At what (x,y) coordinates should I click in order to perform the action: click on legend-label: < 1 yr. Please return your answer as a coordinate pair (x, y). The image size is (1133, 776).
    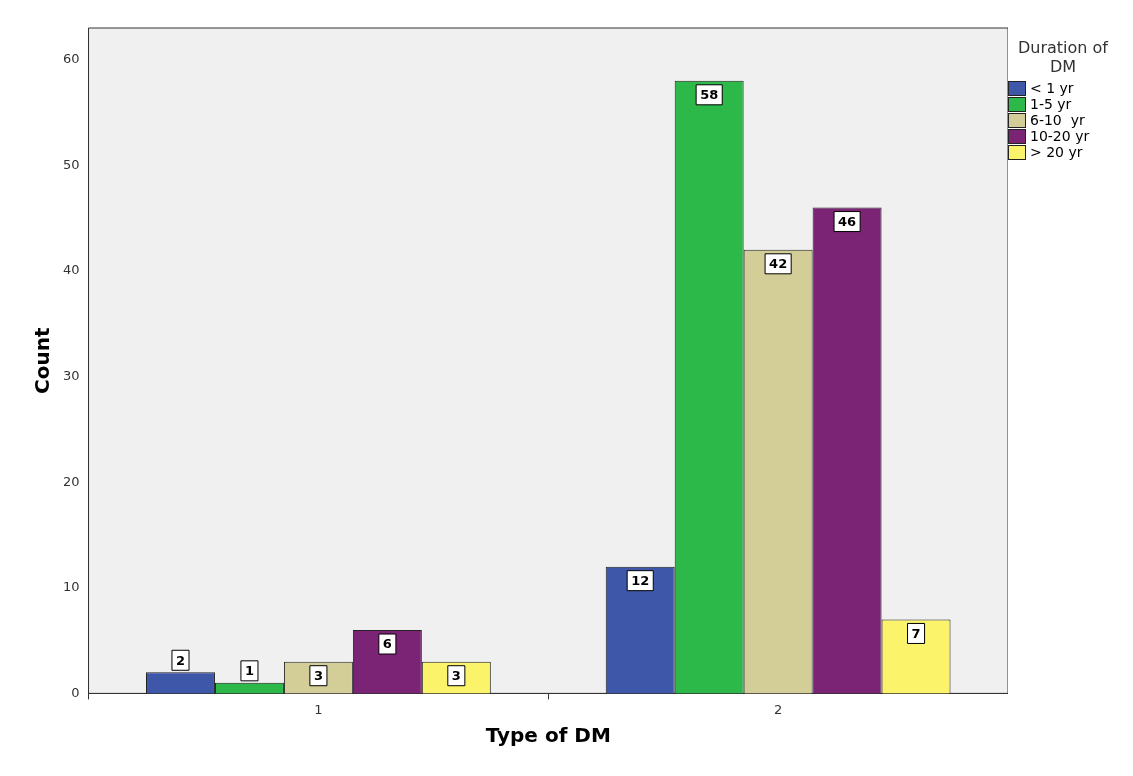
    Looking at the image, I should click on (1052, 88).